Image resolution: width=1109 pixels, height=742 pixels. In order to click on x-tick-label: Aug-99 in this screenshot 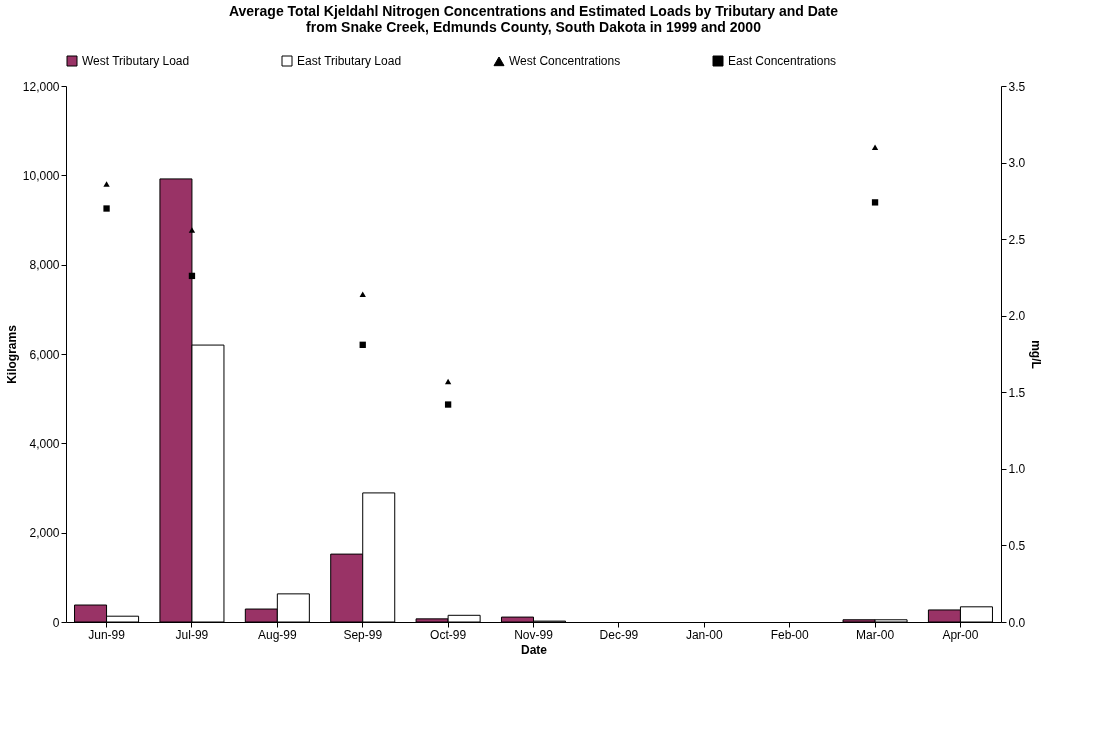, I will do `click(277, 634)`.